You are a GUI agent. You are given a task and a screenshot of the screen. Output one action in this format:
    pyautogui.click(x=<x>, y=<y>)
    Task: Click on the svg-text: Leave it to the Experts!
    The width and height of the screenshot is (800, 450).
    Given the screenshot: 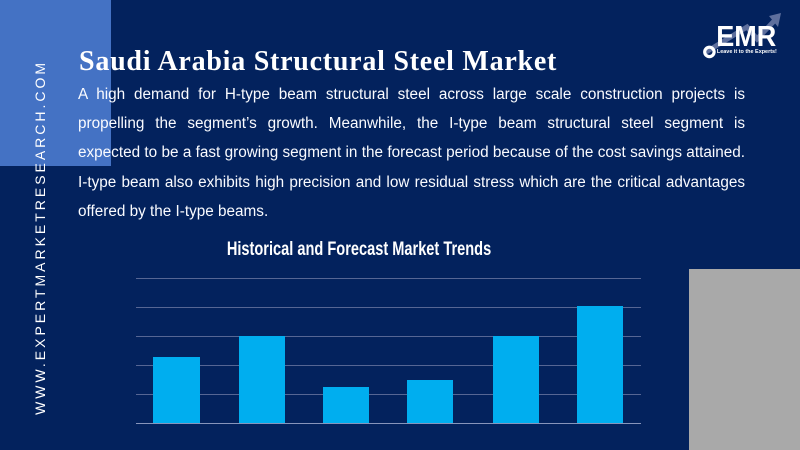 What is the action you would take?
    pyautogui.click(x=747, y=52)
    